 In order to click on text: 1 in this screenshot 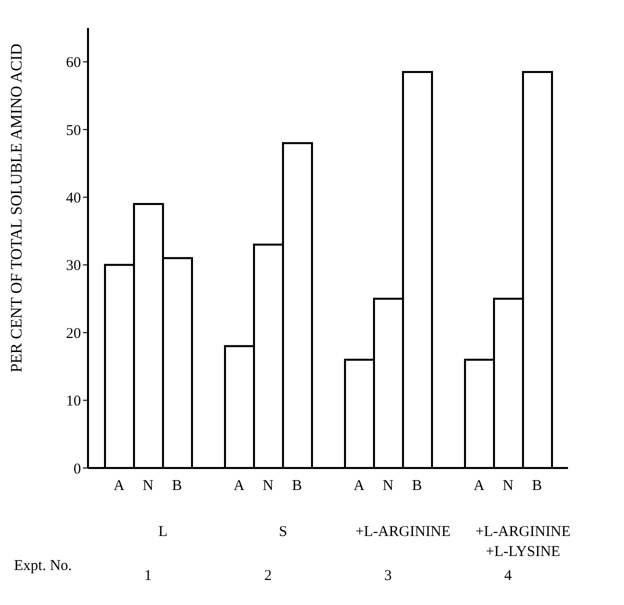, I will do `click(148, 576)`.